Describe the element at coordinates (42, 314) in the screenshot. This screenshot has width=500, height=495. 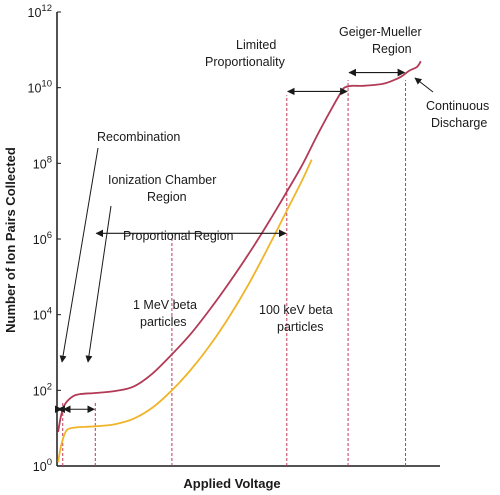
I see `y-tick-label: 10⁴` at that location.